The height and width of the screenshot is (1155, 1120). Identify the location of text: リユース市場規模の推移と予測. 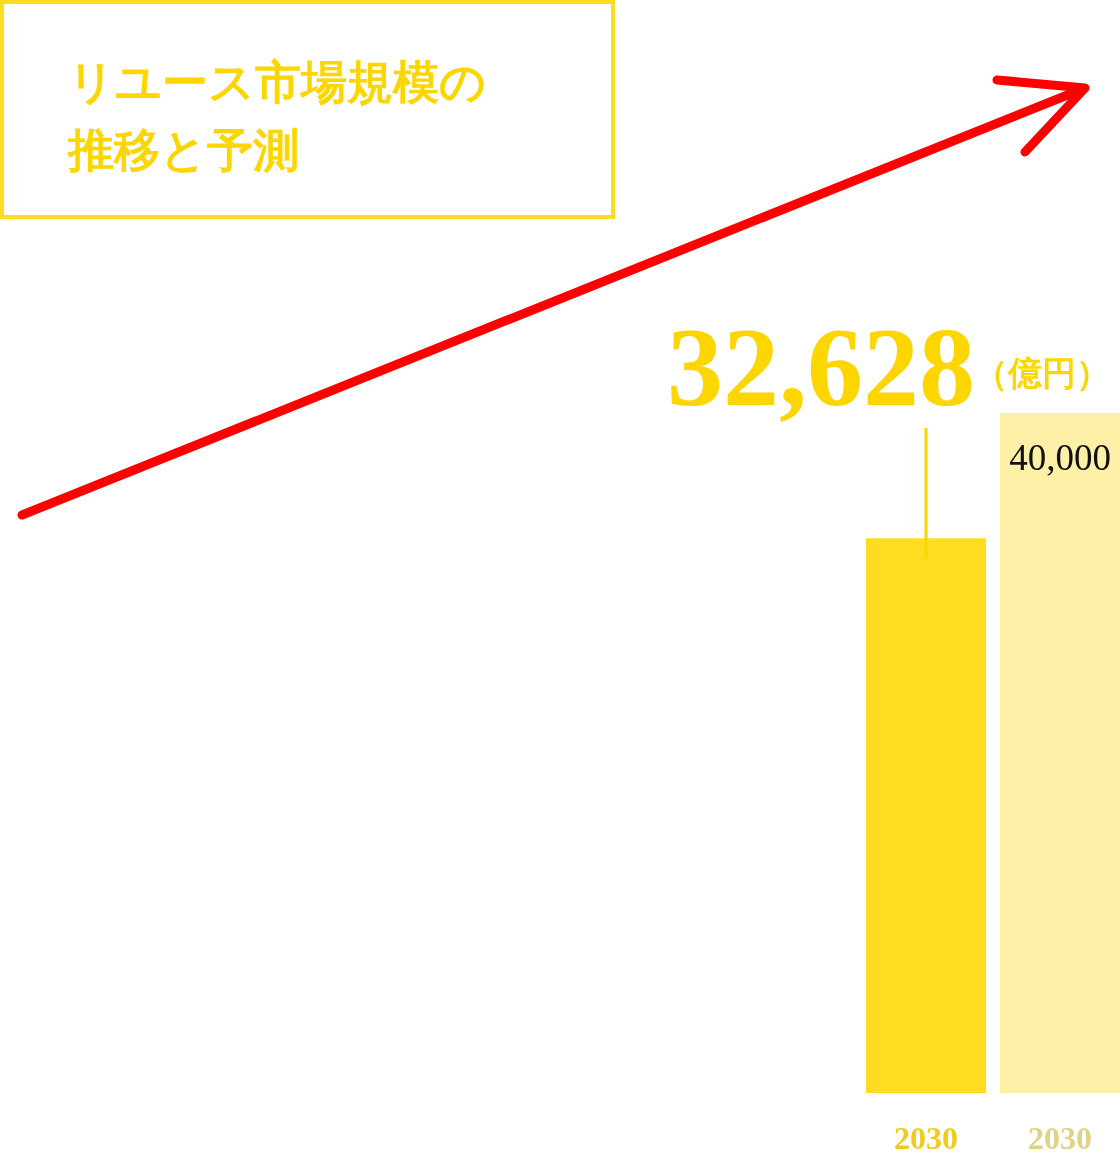
(276, 116).